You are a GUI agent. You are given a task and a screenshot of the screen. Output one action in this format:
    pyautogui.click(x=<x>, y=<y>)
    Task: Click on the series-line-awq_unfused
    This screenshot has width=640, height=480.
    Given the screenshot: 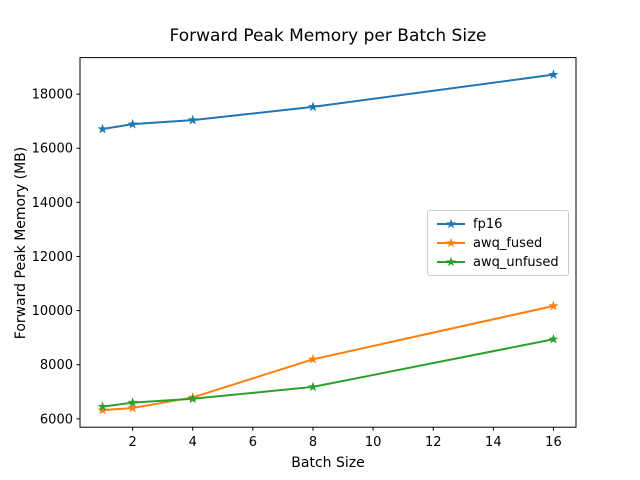 What is the action you would take?
    pyautogui.click(x=328, y=373)
    